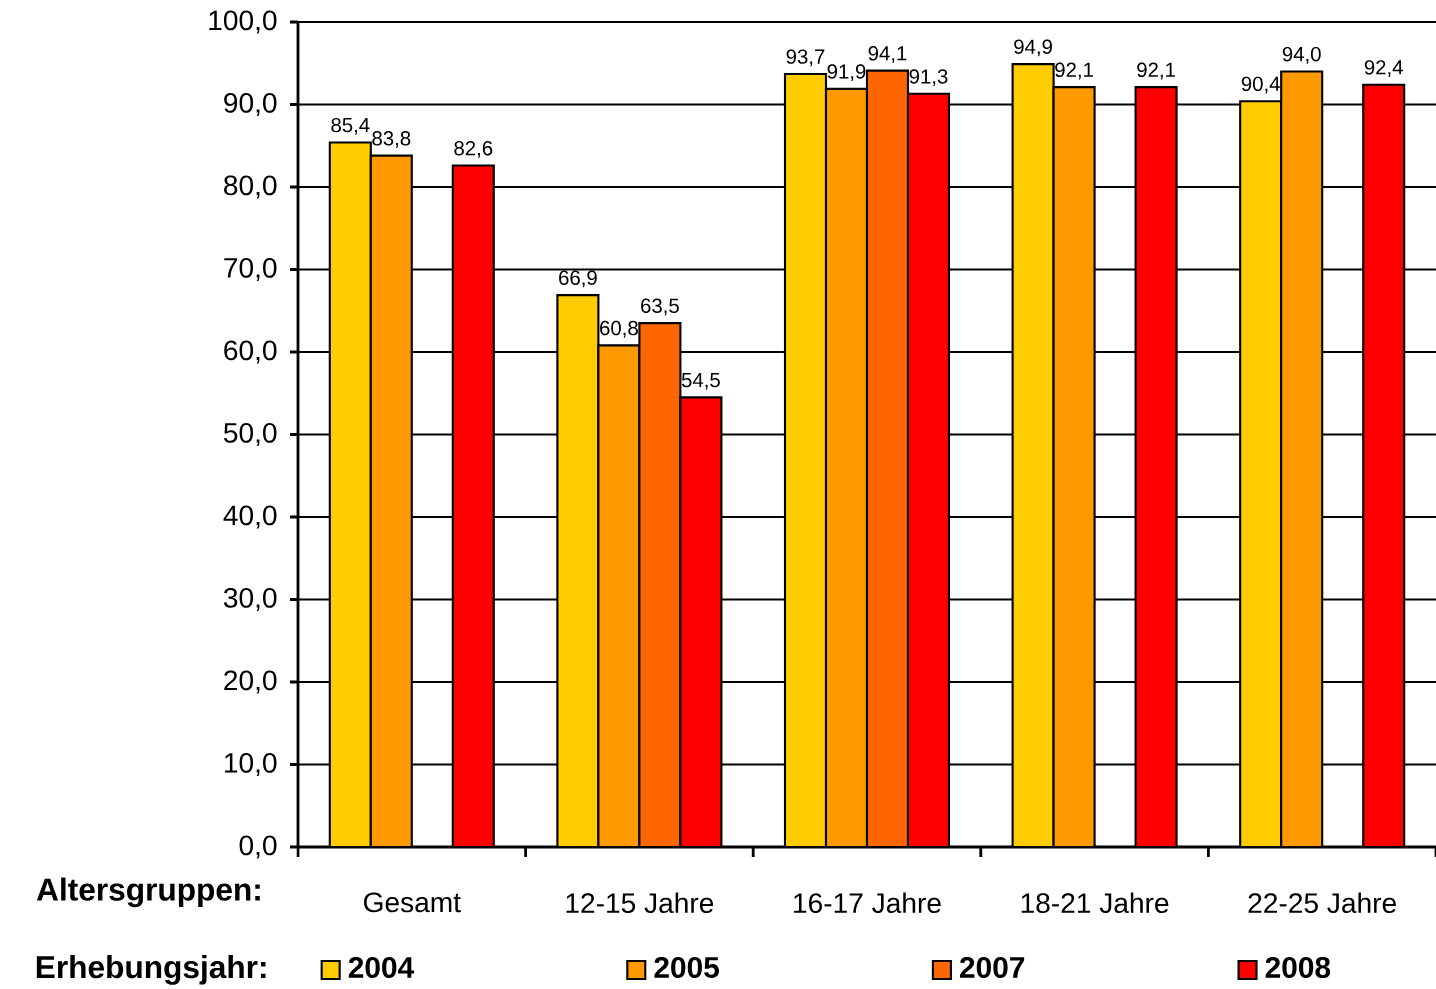 This screenshot has width=1436, height=989. I want to click on data-label: 85,4, so click(350, 126).